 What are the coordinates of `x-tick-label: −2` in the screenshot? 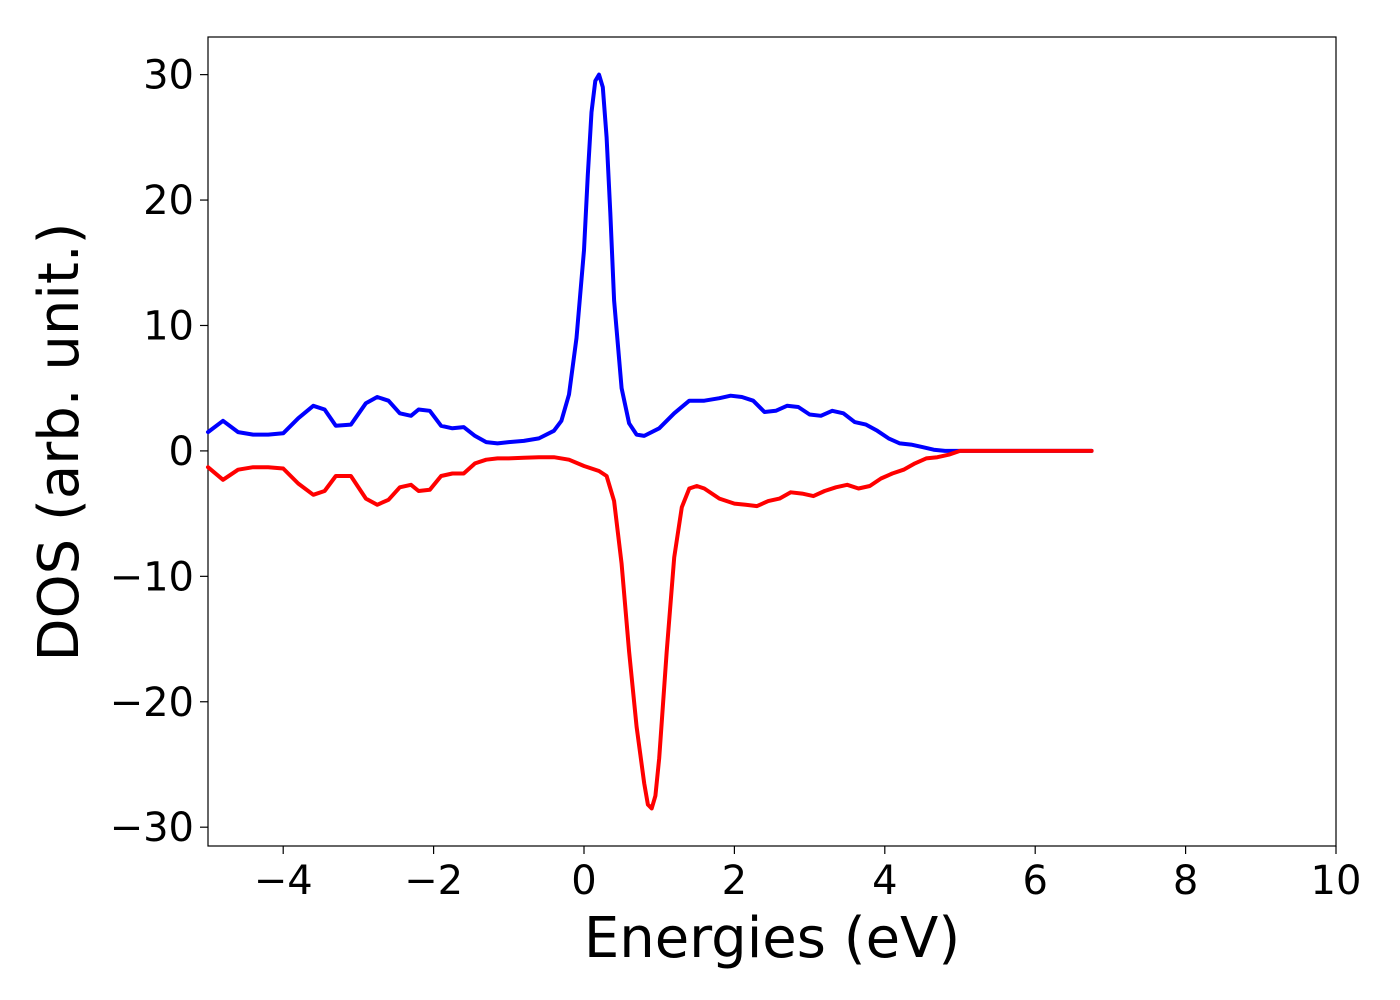 It's located at (433, 881).